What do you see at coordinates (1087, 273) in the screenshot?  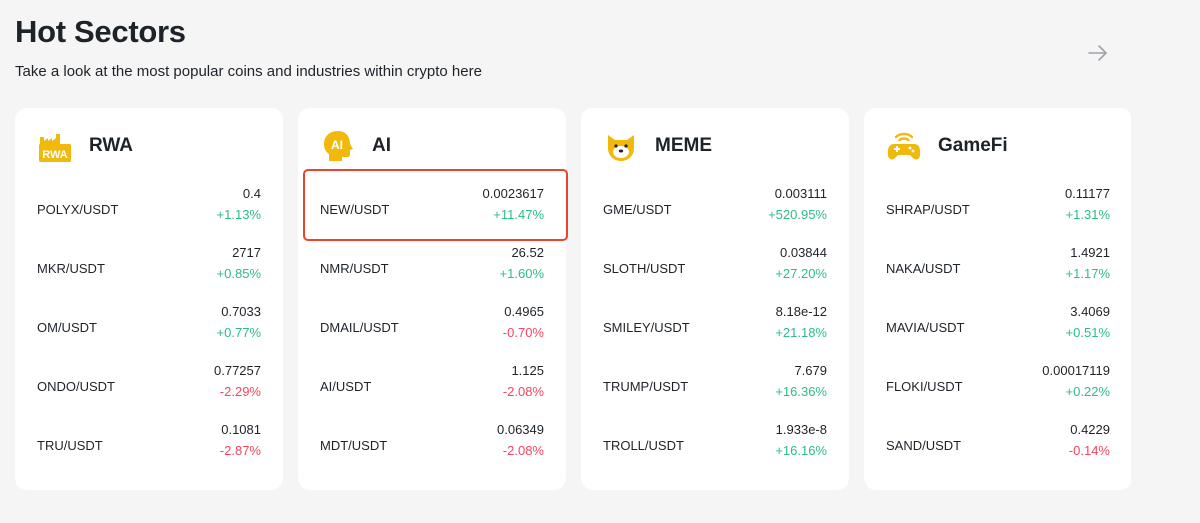 I see `change-value: +1.17%` at bounding box center [1087, 273].